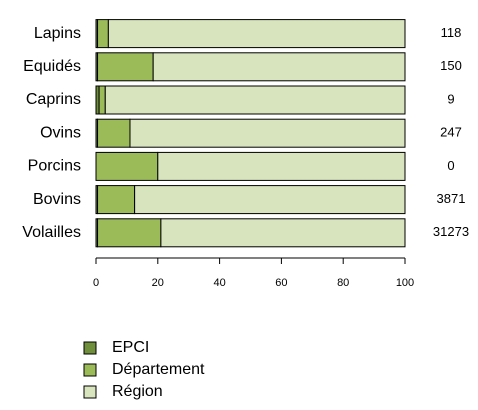 This screenshot has width=478, height=410. What do you see at coordinates (405, 283) in the screenshot?
I see `x-tick-label: 100` at bounding box center [405, 283].